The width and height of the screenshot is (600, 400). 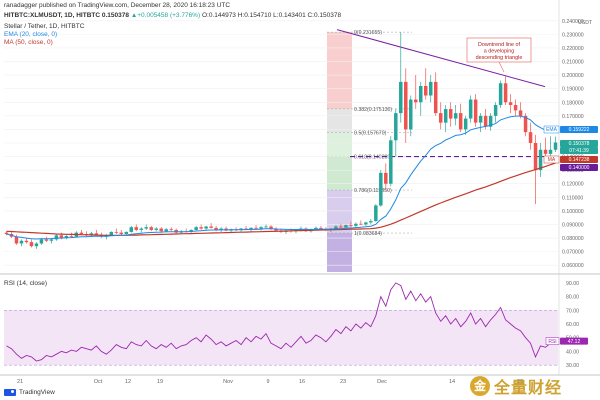 I want to click on time-tick-label: Dec, so click(x=382, y=382).